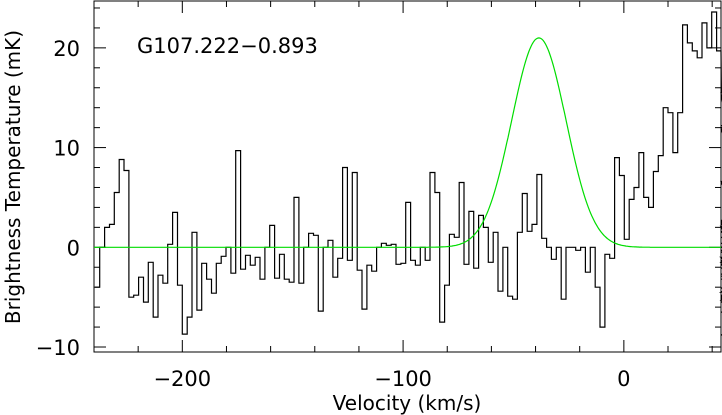 The height and width of the screenshot is (415, 722). I want to click on source-annotation: G107.222−0.893, so click(227, 46).